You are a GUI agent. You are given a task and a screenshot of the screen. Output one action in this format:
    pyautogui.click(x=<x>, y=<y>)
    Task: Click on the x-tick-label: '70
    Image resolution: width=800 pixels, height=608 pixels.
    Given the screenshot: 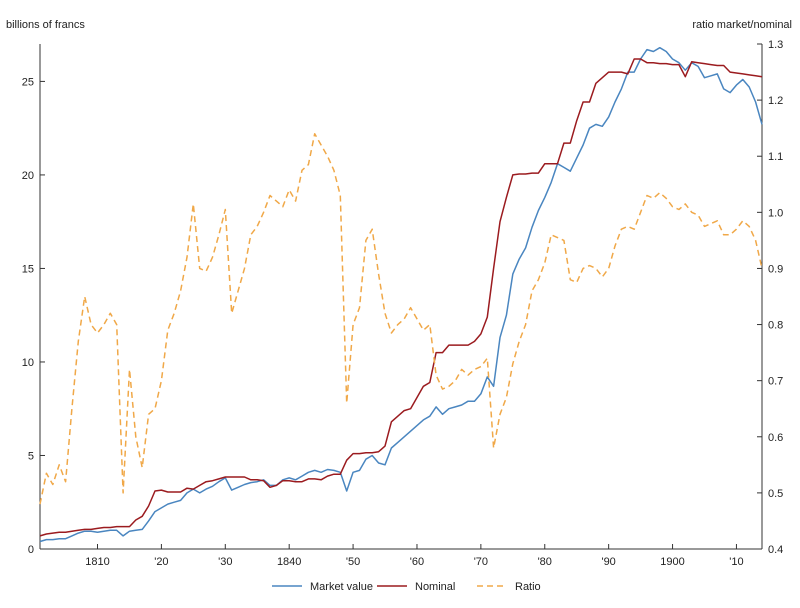 What is the action you would take?
    pyautogui.click(x=481, y=562)
    